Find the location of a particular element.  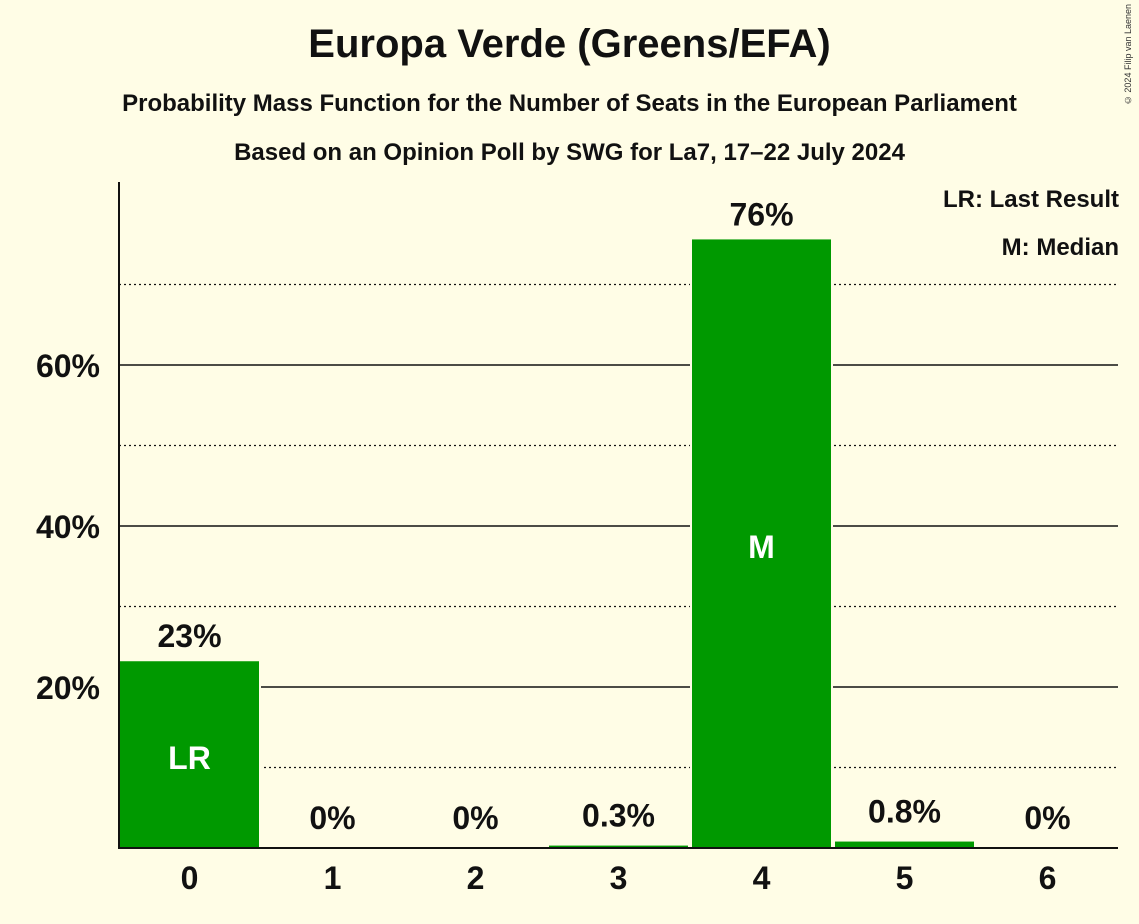

y-tick-label: 20% is located at coordinates (68, 688).